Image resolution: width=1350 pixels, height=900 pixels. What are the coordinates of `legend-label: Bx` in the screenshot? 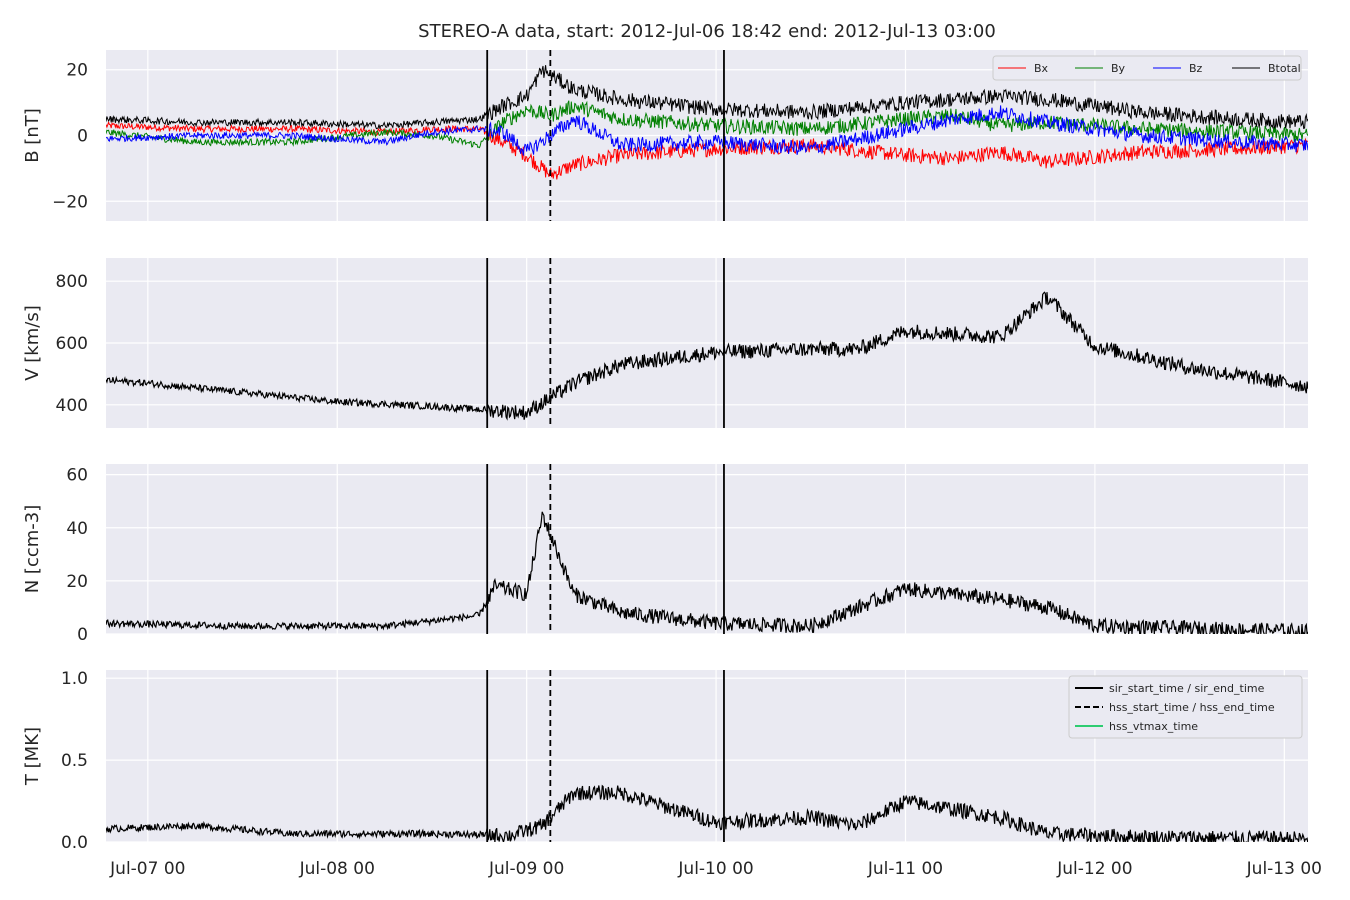 It's located at (1041, 68).